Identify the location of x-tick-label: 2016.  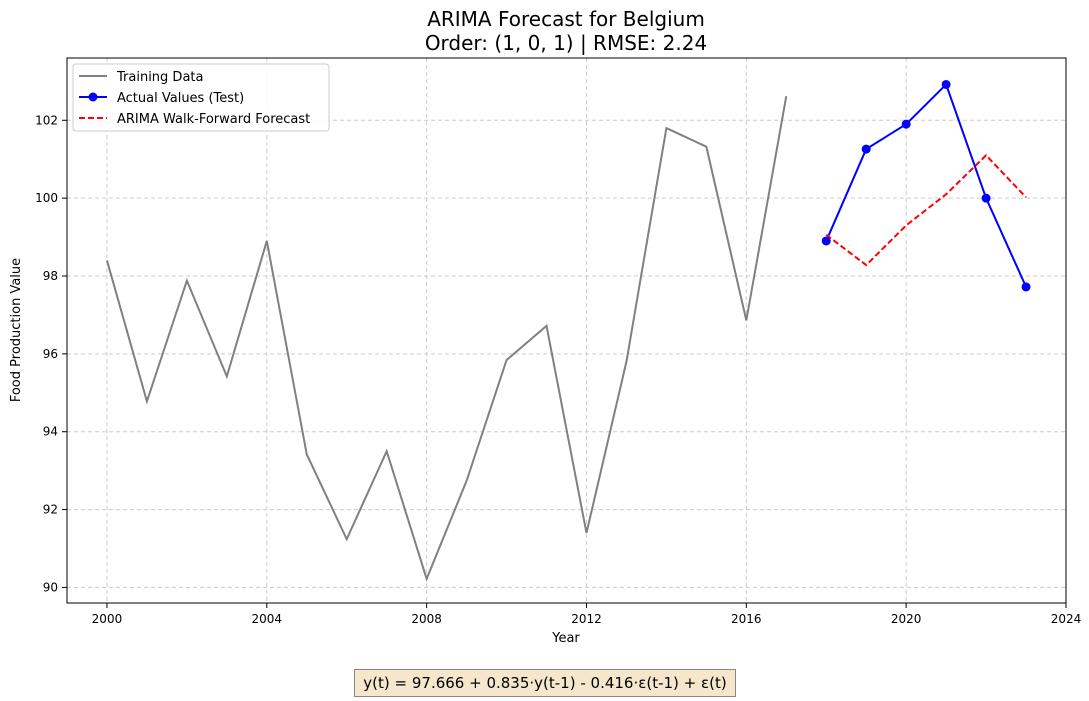
(746, 619).